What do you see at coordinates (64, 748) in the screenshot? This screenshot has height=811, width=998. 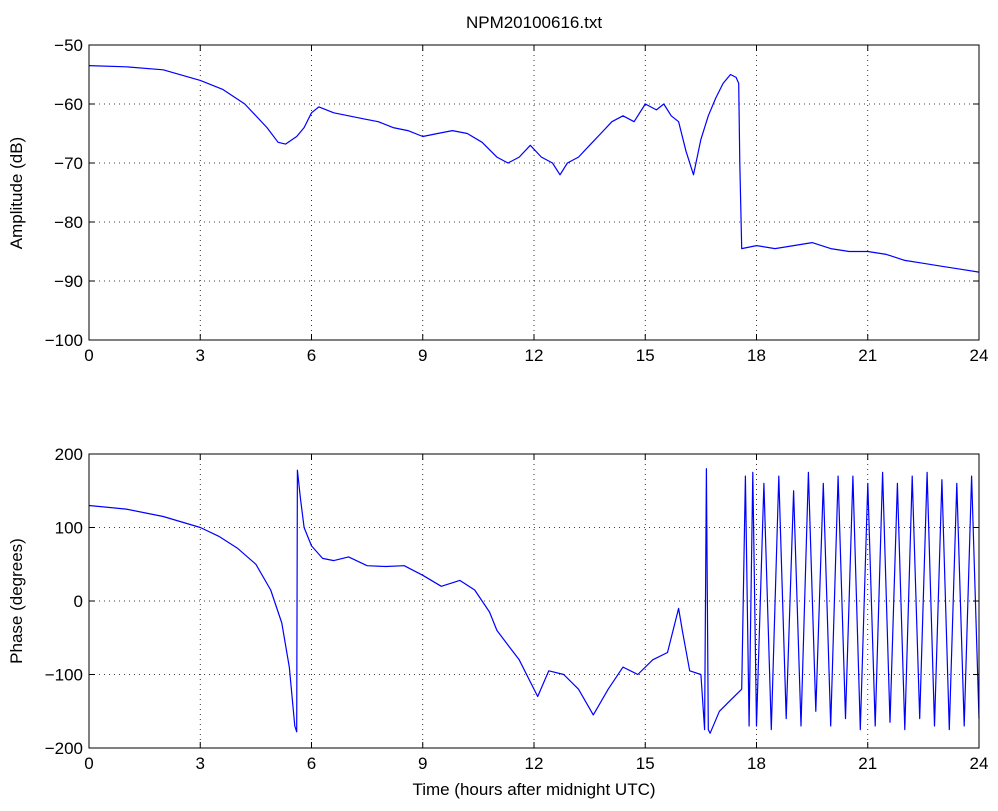 I see `phase-y-tick-label: −200` at bounding box center [64, 748].